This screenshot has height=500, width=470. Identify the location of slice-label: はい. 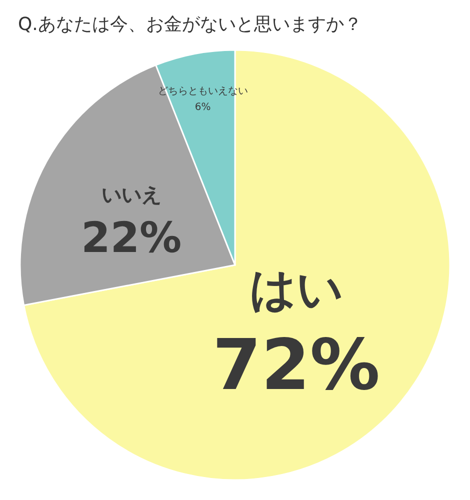
(296, 289).